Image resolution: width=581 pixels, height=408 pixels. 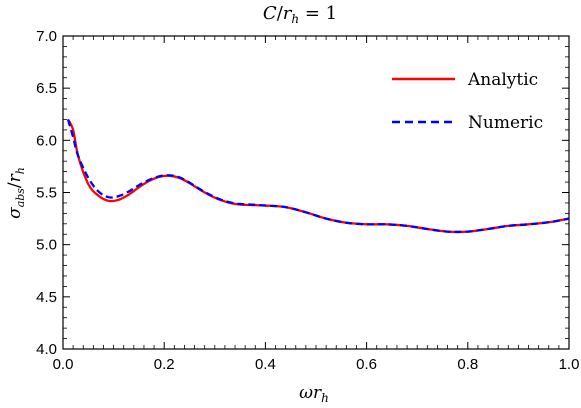 I want to click on y-tick-label: 4.5, so click(x=46, y=297).